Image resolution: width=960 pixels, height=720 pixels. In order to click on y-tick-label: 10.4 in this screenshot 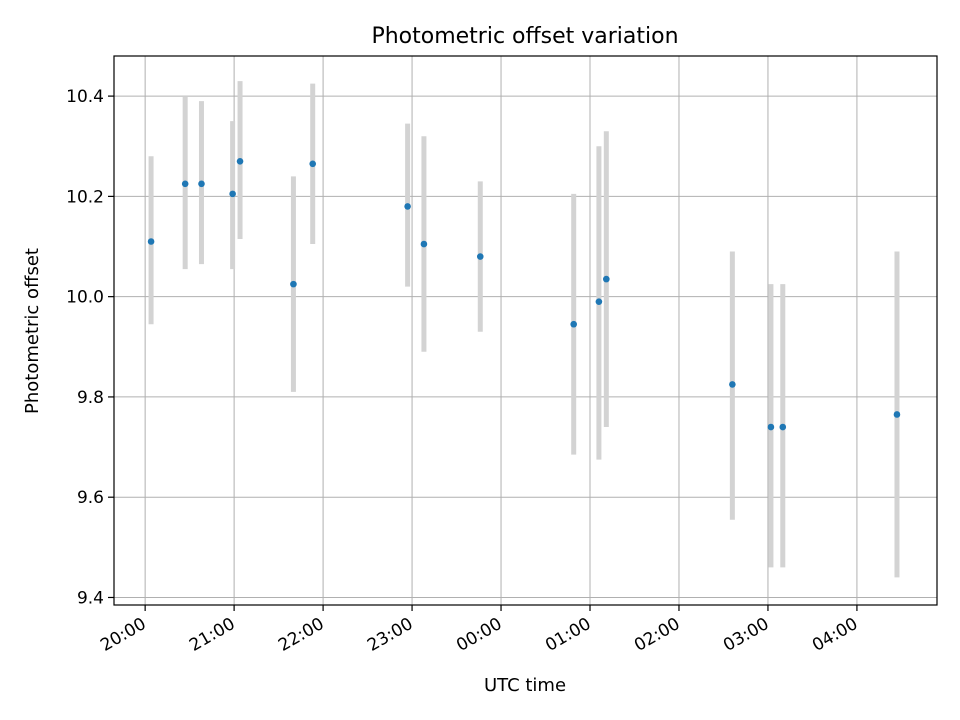, I will do `click(85, 97)`.